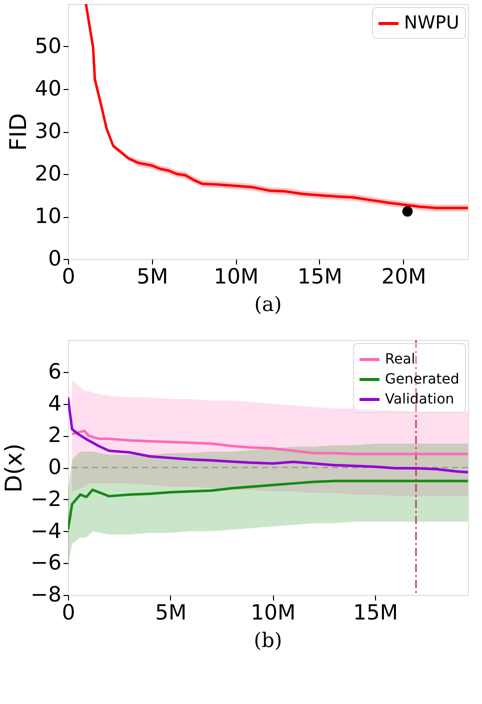 This screenshot has height=704, width=482. I want to click on y-tick-label: 2, so click(55, 435).